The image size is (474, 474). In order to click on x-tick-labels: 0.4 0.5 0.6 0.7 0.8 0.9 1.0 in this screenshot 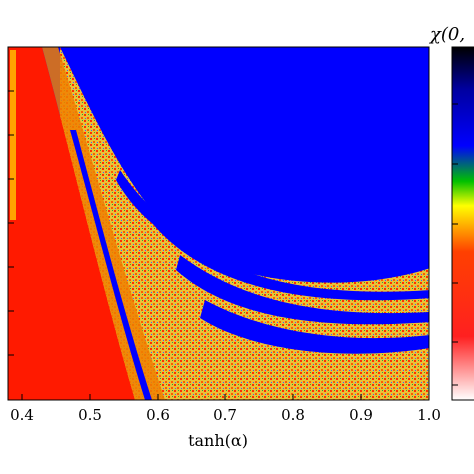, I will do `click(225, 415)`.